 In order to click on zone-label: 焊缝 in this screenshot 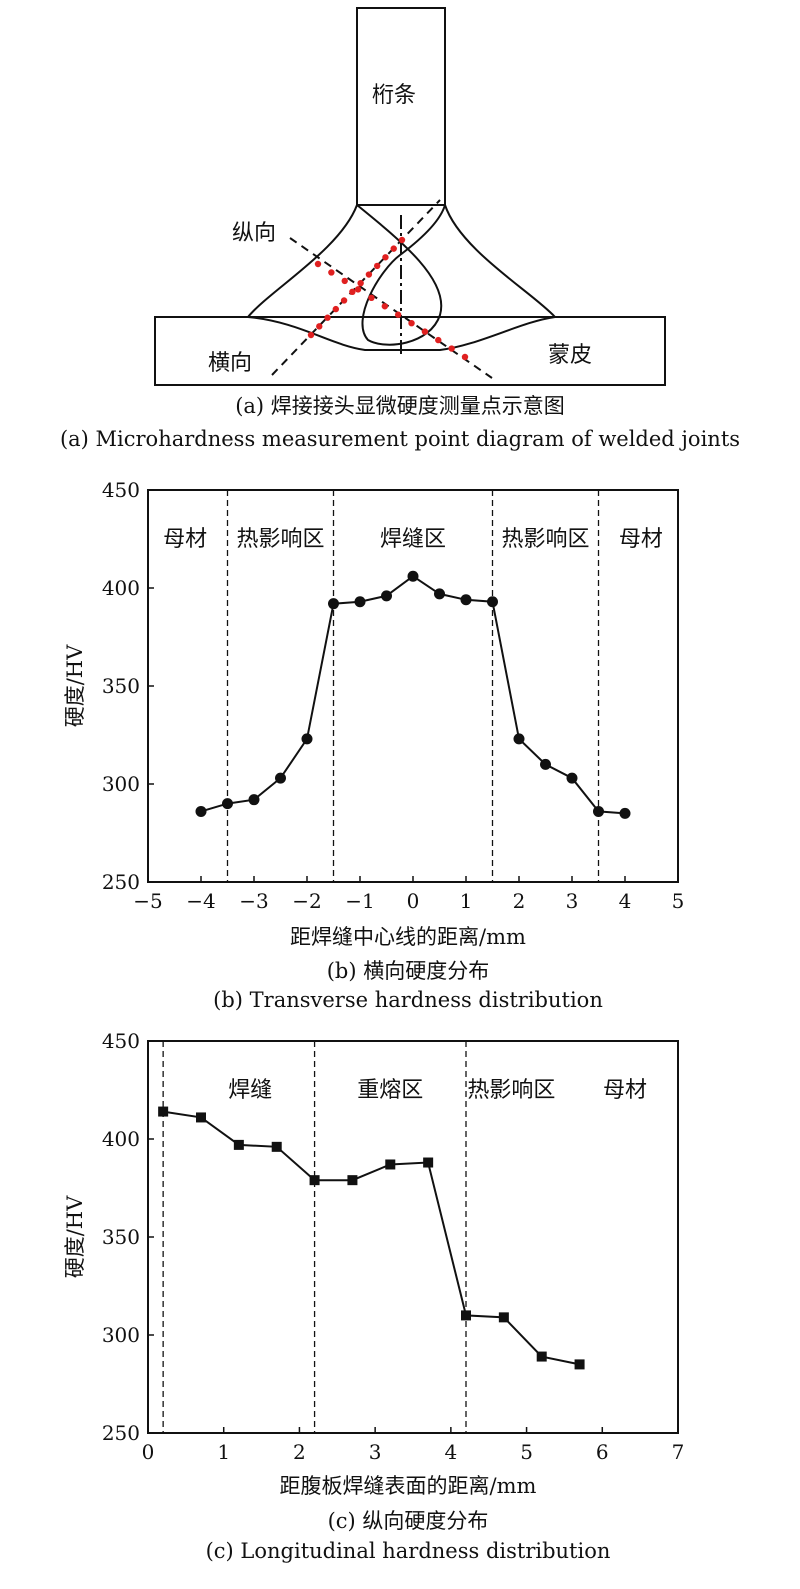, I will do `click(250, 1090)`.